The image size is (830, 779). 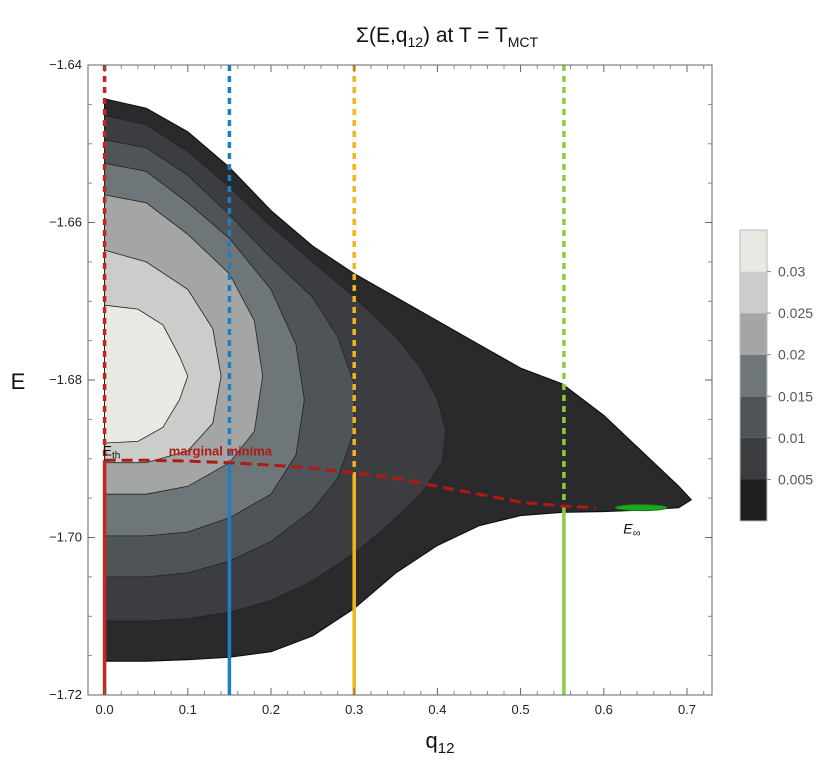 I want to click on contour-region-0.03, so click(x=146, y=374).